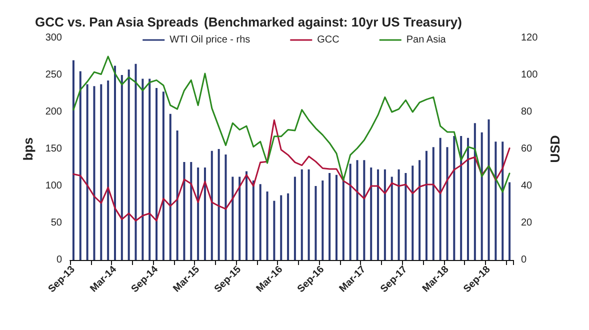 This screenshot has width=589, height=330. I want to click on chart-title: GCC vs. Pan Asia Spreads, so click(117, 22).